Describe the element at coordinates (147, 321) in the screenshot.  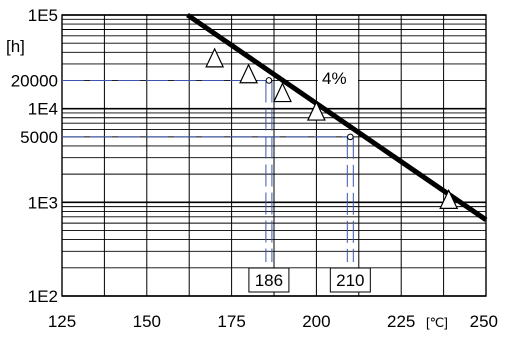
I see `x-tick-label: 150` at that location.